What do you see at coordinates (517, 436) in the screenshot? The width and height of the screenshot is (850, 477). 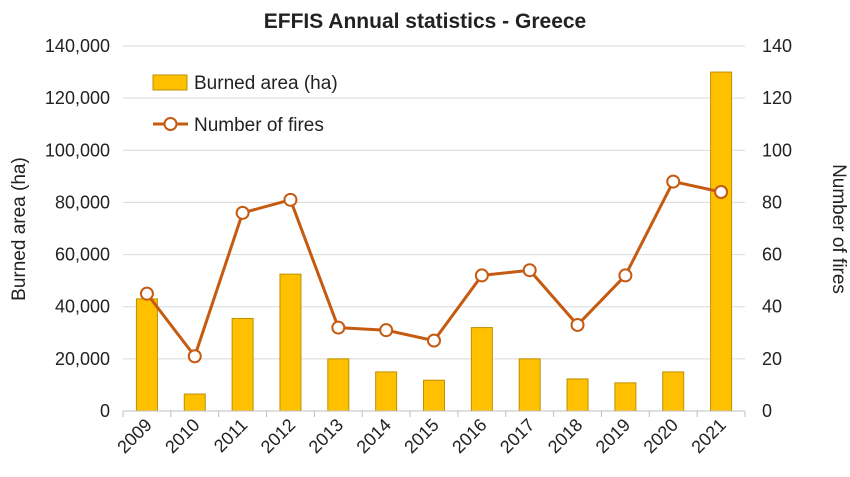 I see `x-tick-label: 2017` at bounding box center [517, 436].